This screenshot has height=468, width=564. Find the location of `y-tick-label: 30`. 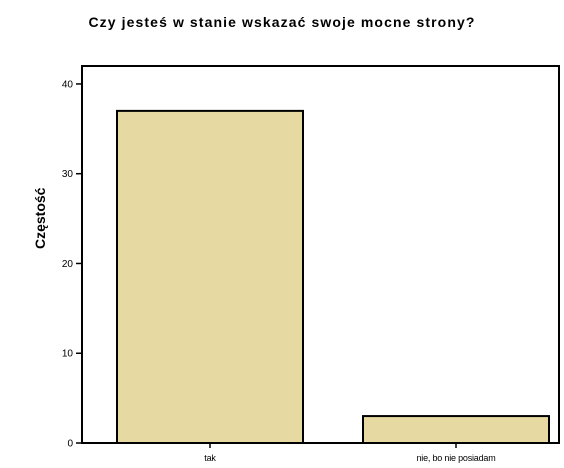

y-tick-label: 30 is located at coordinates (68, 174).